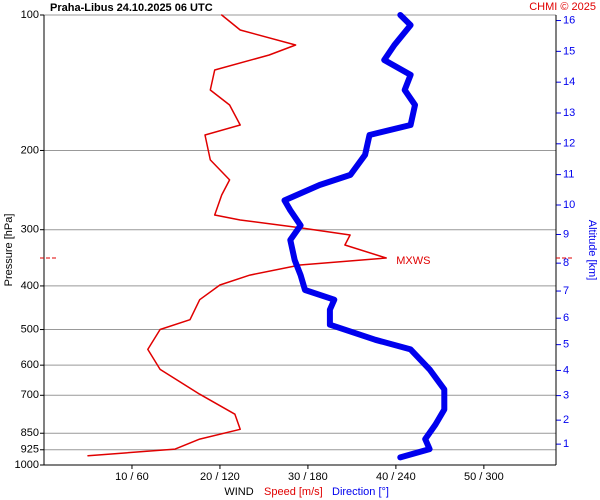  Describe the element at coordinates (484, 477) in the screenshot. I see `x-tick-label: 50 / 300` at that location.